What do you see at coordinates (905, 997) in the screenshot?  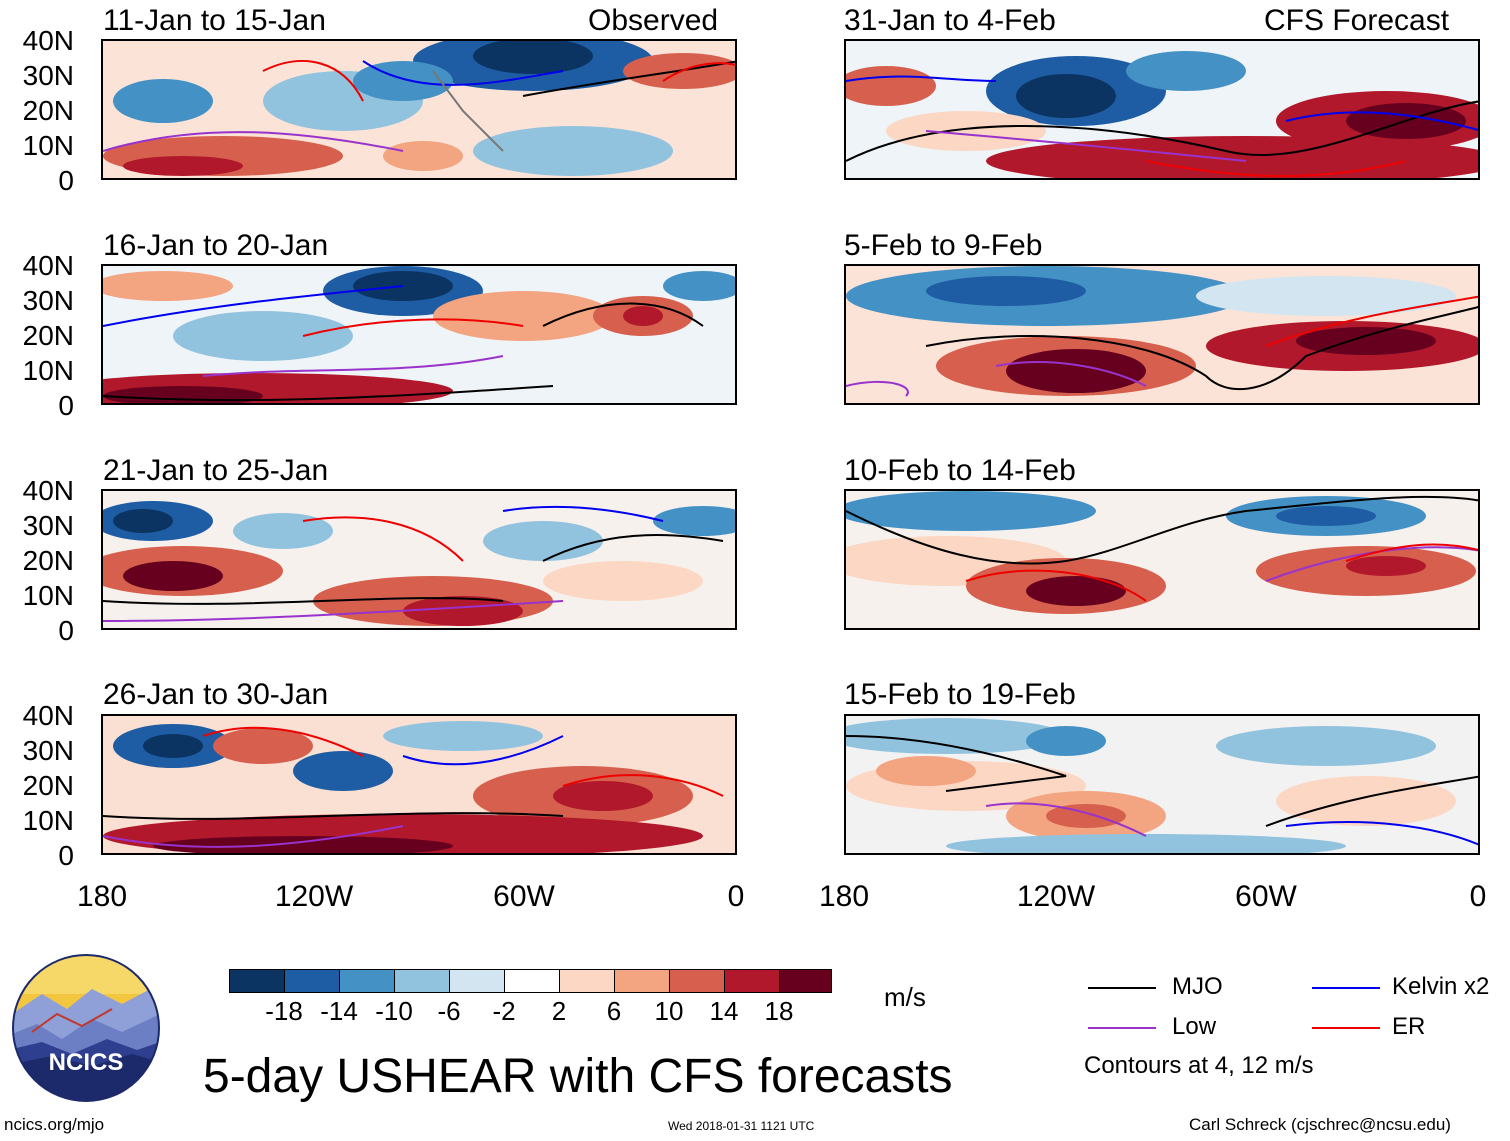 I see `colorbar-units: m/s` at bounding box center [905, 997].